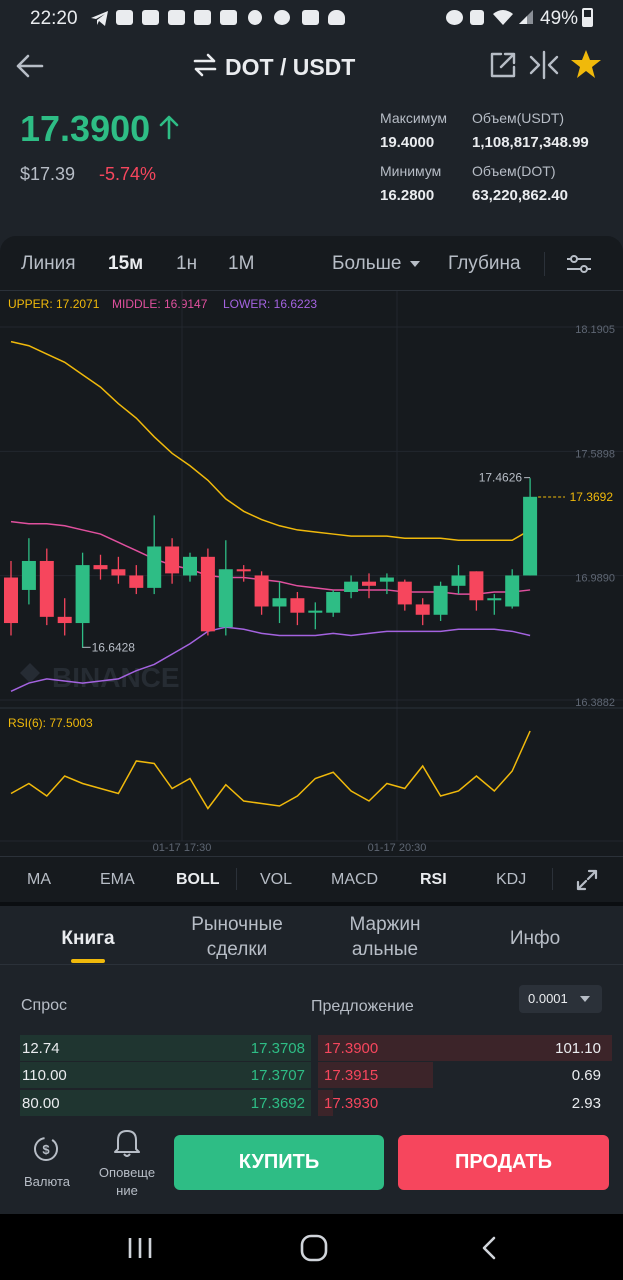  I want to click on back-arrow-icon, so click(30, 66).